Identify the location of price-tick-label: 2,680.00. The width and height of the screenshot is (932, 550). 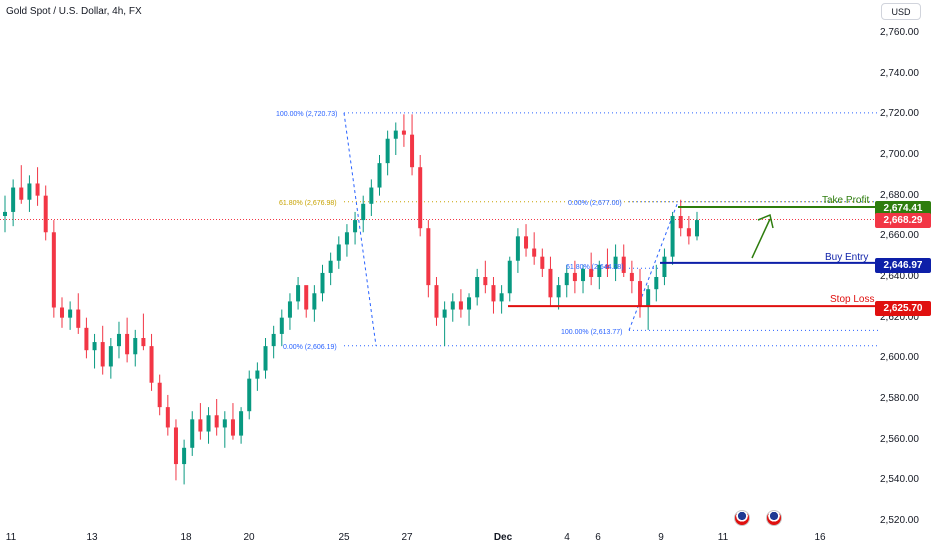
(899, 195).